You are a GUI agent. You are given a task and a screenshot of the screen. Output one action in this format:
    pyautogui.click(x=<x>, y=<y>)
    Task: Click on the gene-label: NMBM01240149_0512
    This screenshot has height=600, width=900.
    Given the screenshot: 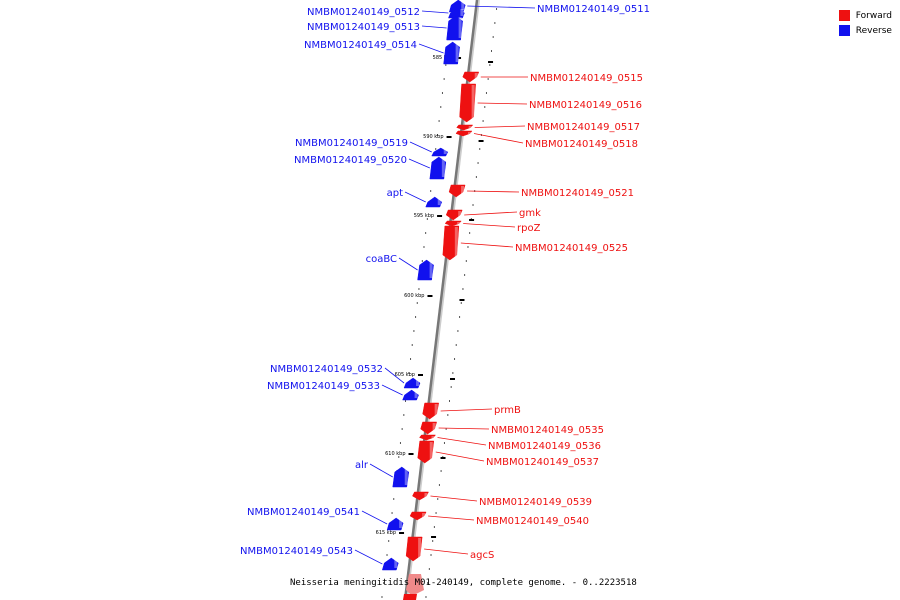 What is the action you would take?
    pyautogui.click(x=363, y=12)
    